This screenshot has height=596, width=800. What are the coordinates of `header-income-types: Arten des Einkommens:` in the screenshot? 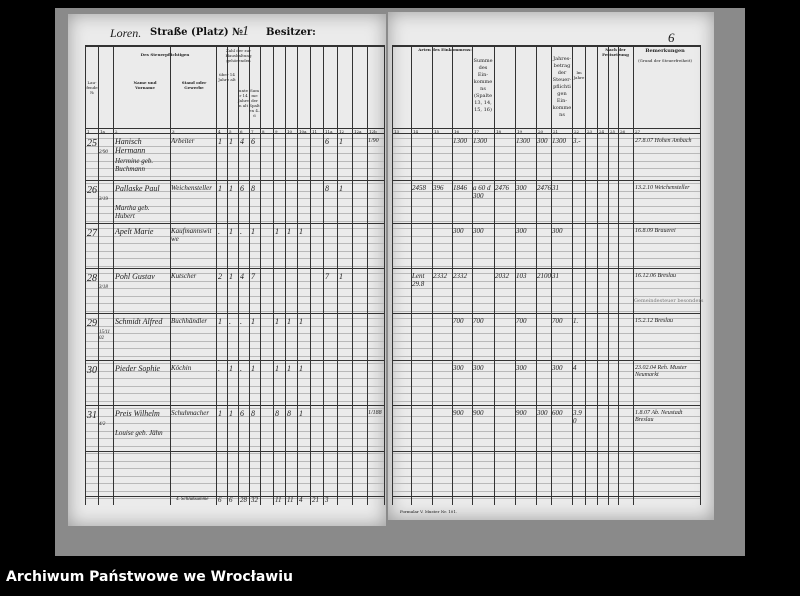 It's located at (445, 49).